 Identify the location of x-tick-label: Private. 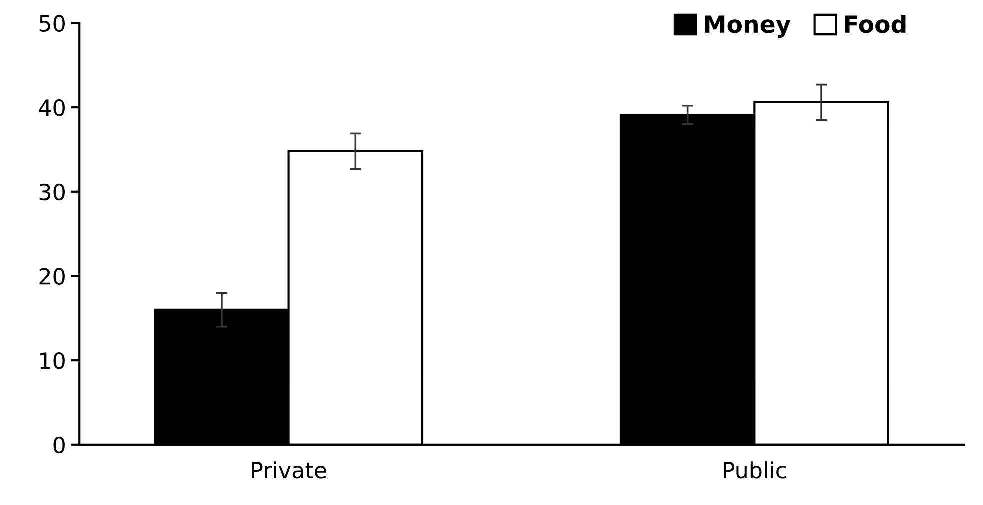
(289, 470).